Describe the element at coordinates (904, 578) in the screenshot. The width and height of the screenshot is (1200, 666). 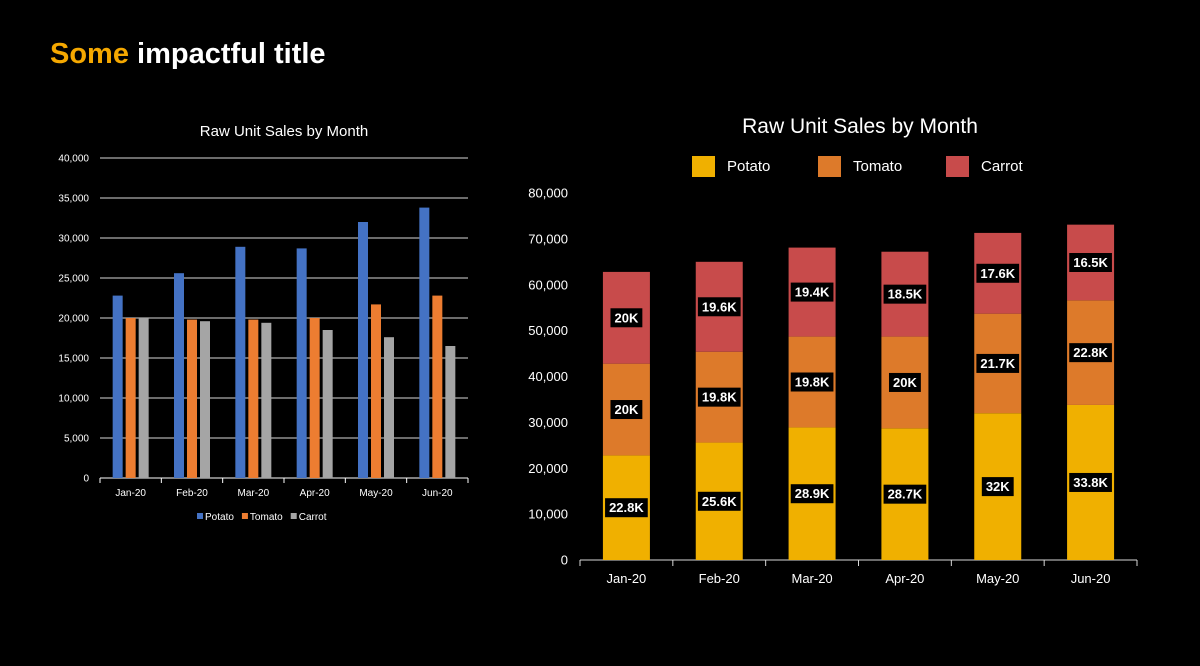
I see `right-x-tick-label: Apr-20` at that location.